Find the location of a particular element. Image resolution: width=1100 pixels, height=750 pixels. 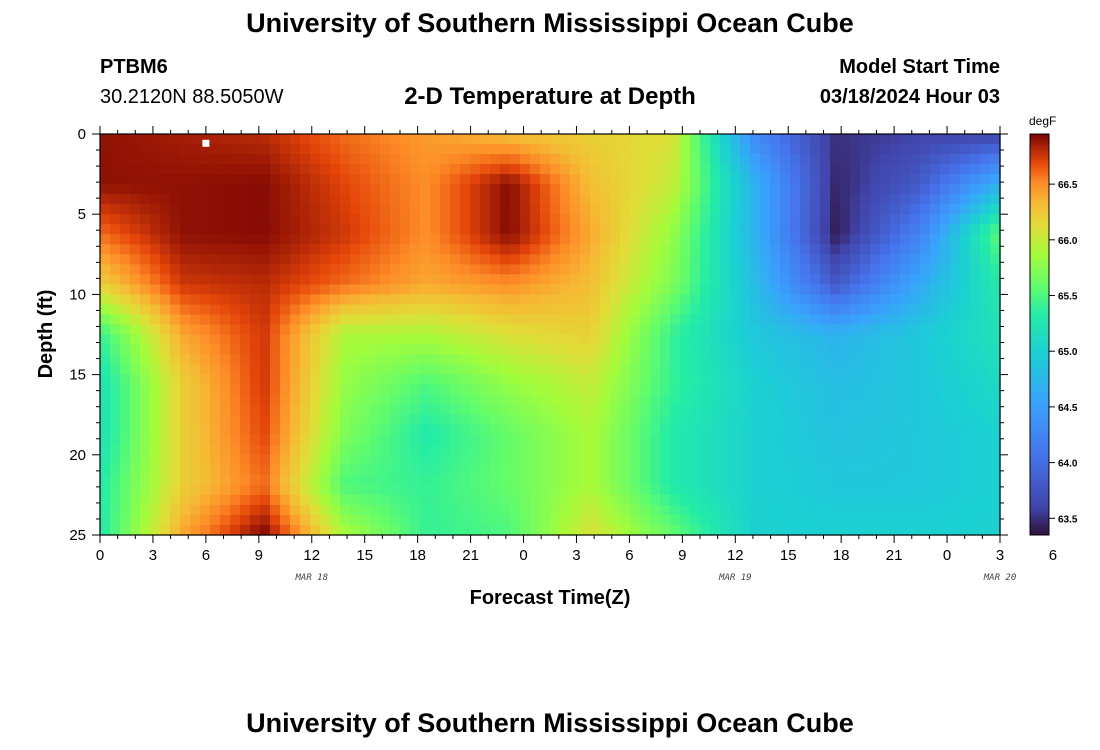

colorbar-tick-label: 64.5 is located at coordinates (1068, 408).